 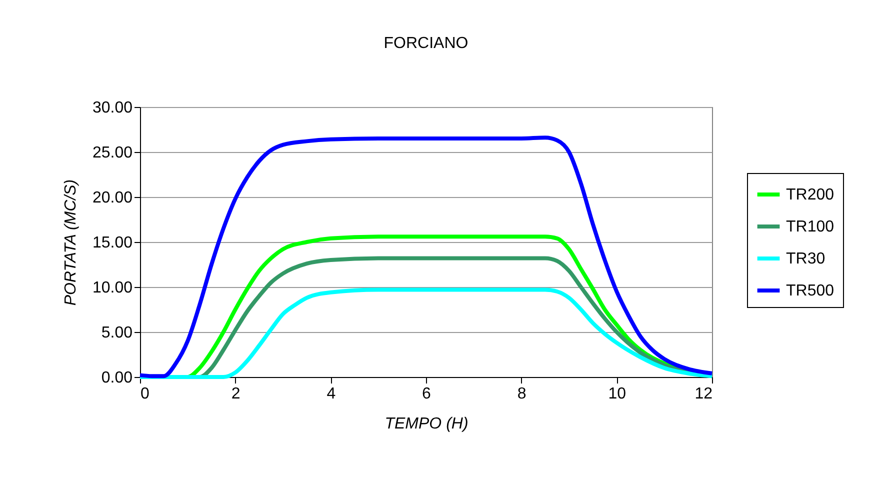 I want to click on legend-label: TR500, so click(x=810, y=291).